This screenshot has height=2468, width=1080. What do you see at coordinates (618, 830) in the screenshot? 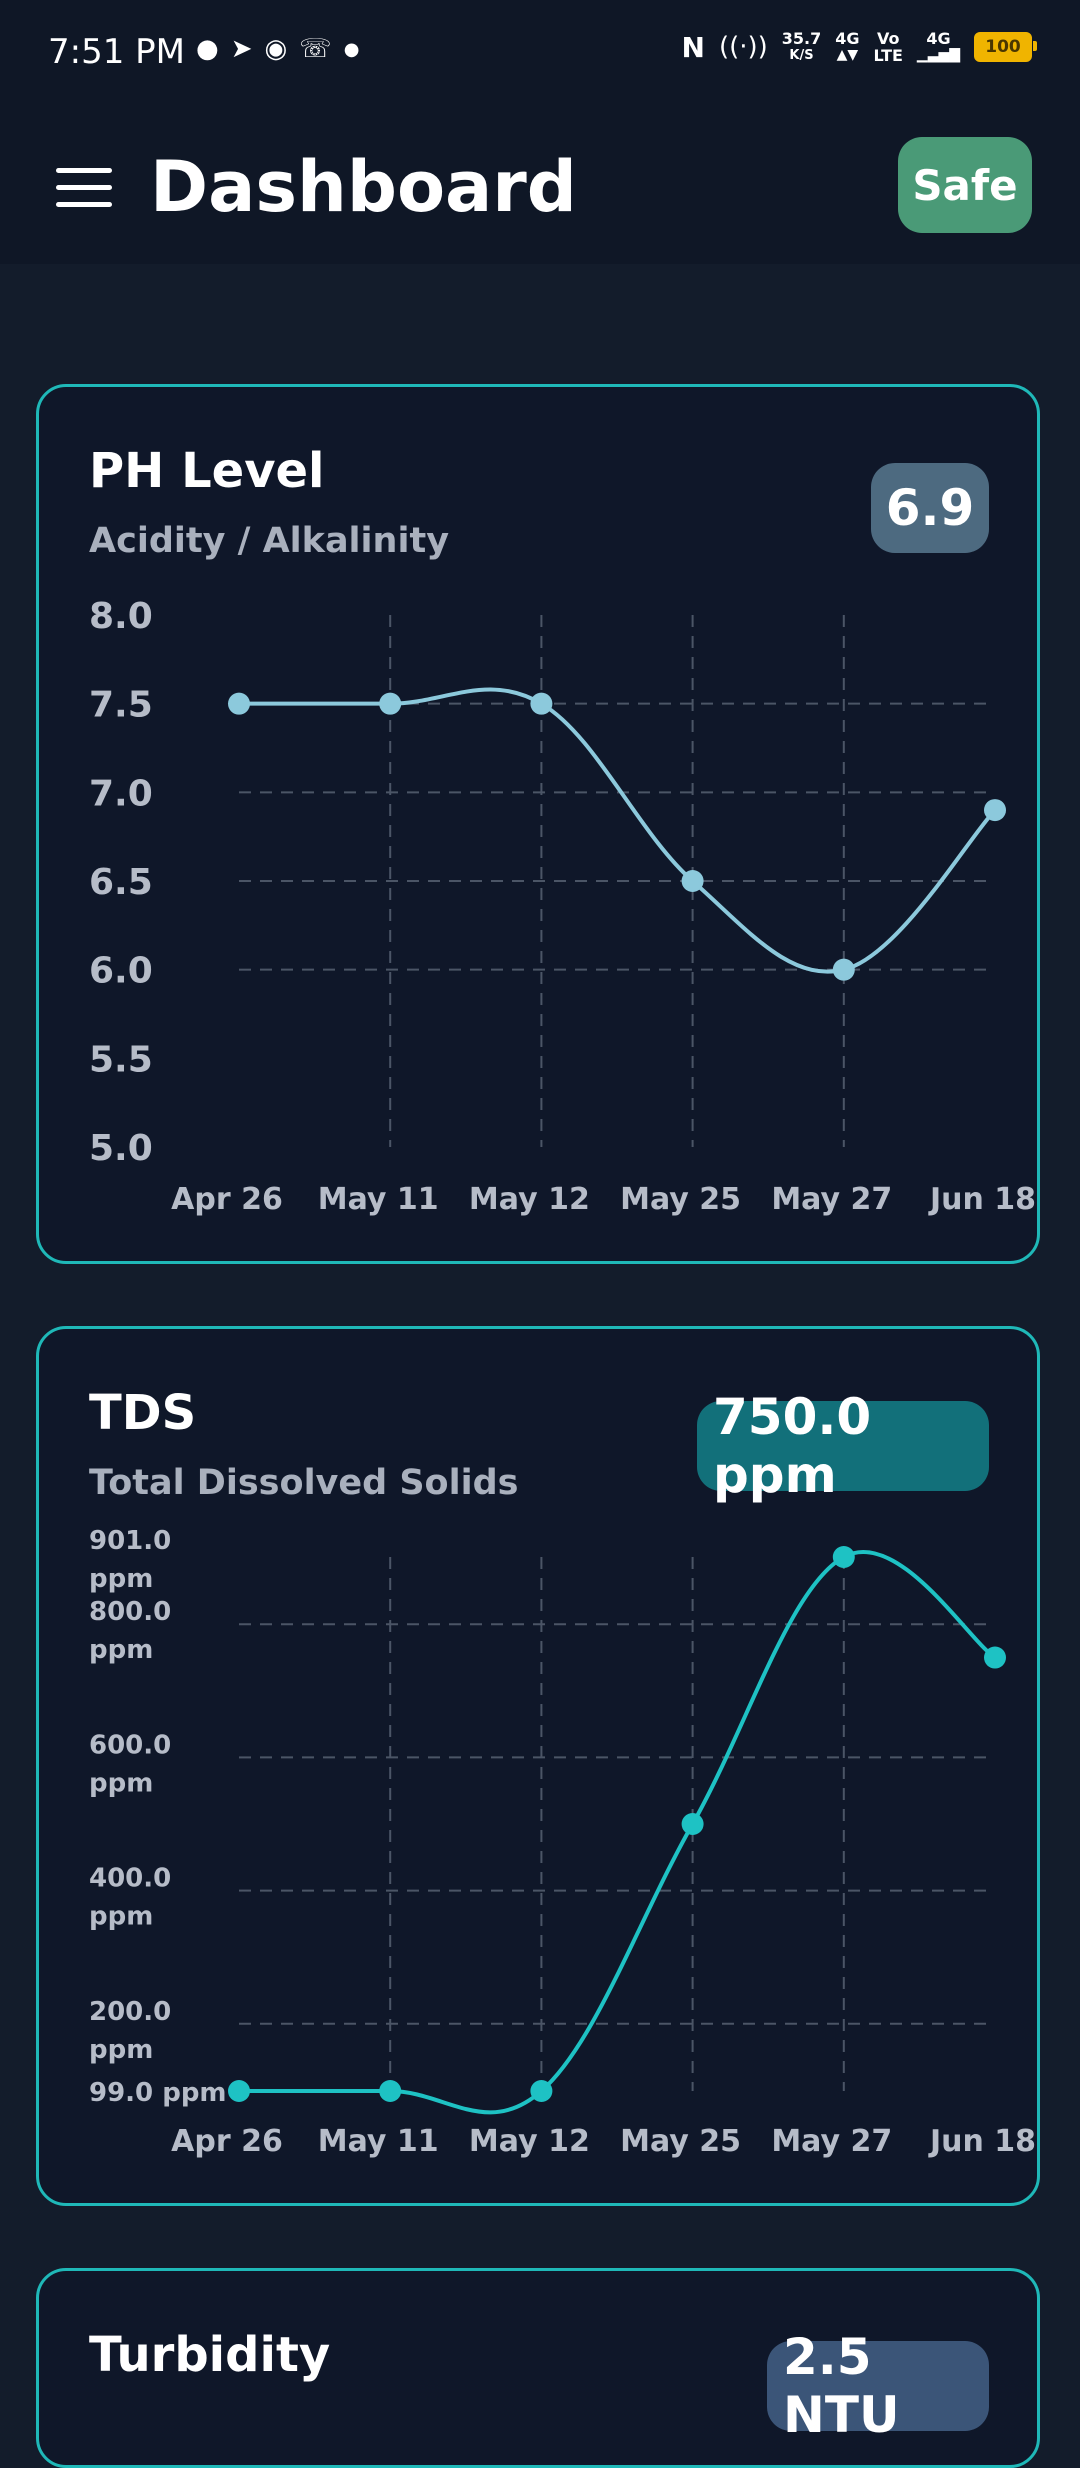
I see `series-line` at bounding box center [618, 830].